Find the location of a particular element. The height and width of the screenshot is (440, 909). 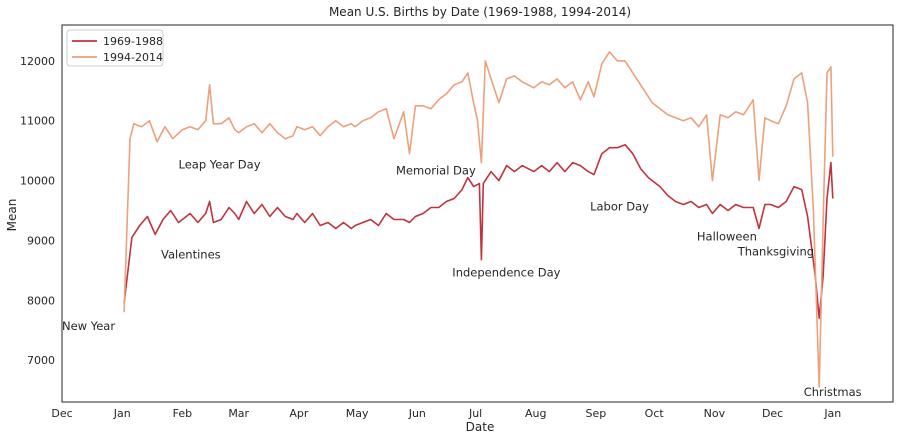

x-tick-label: Feb is located at coordinates (182, 413).